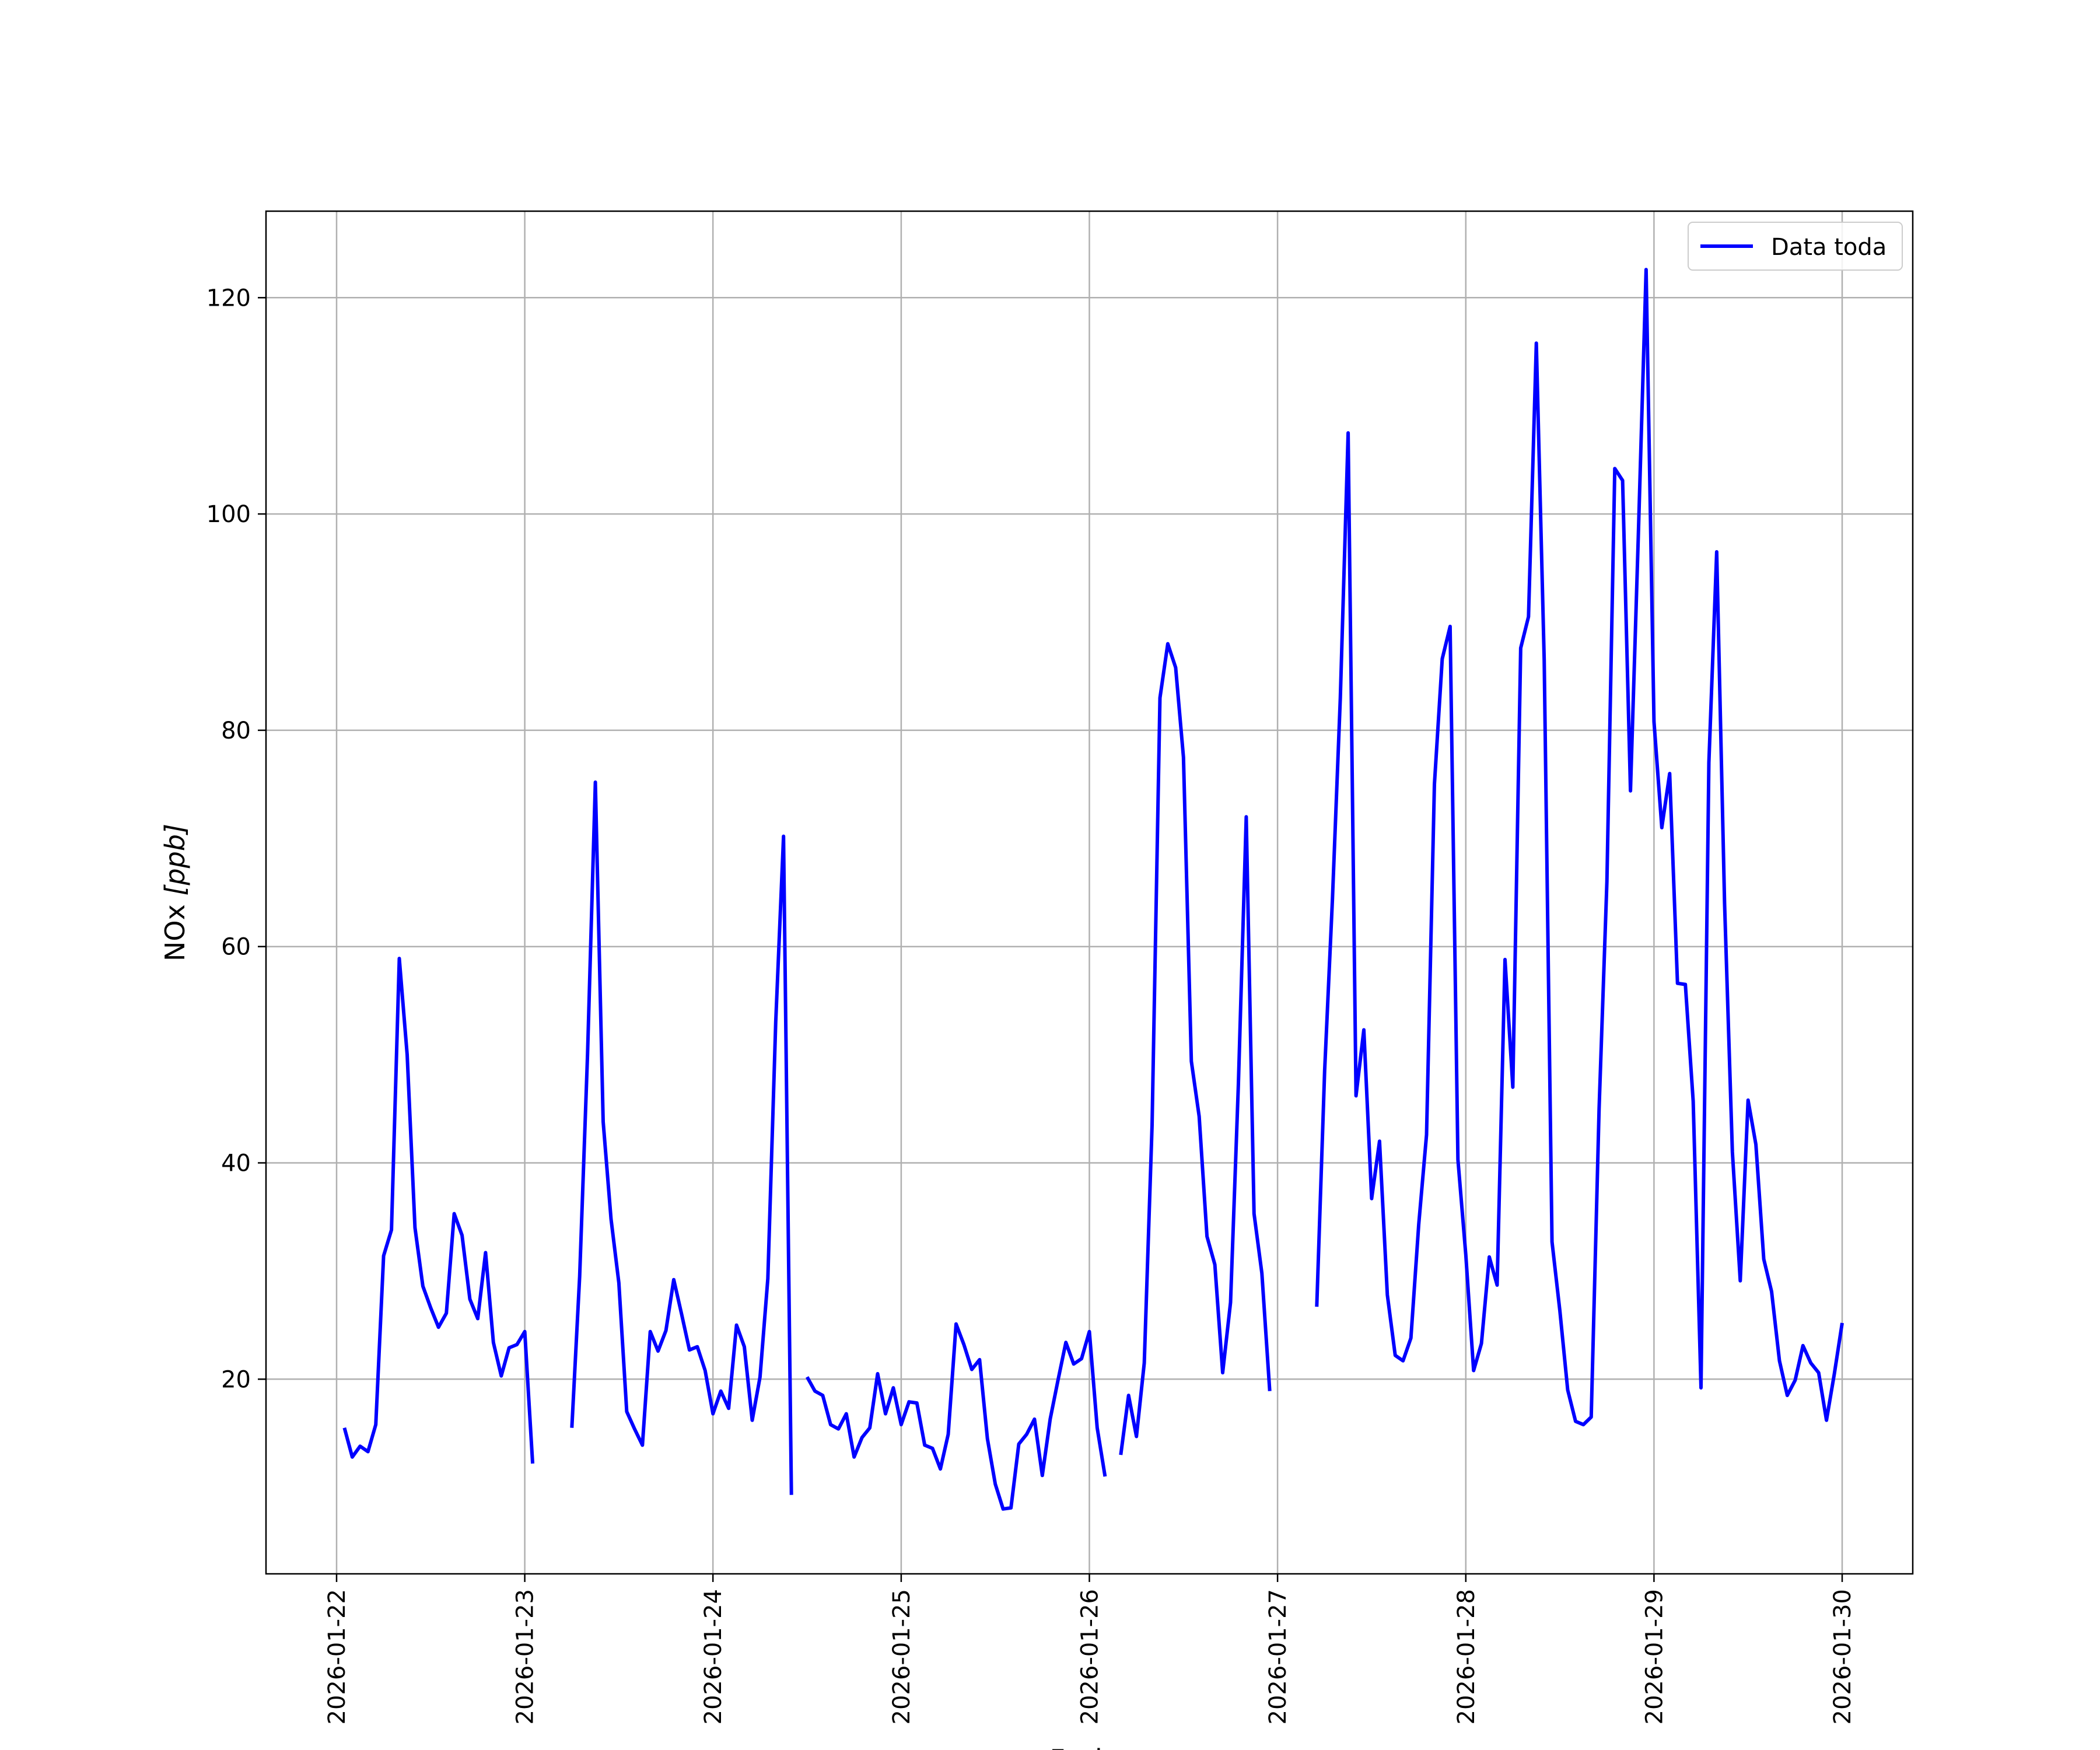  Describe the element at coordinates (1466, 1657) in the screenshot. I see `x-tick-label: 2026-01-28` at that location.